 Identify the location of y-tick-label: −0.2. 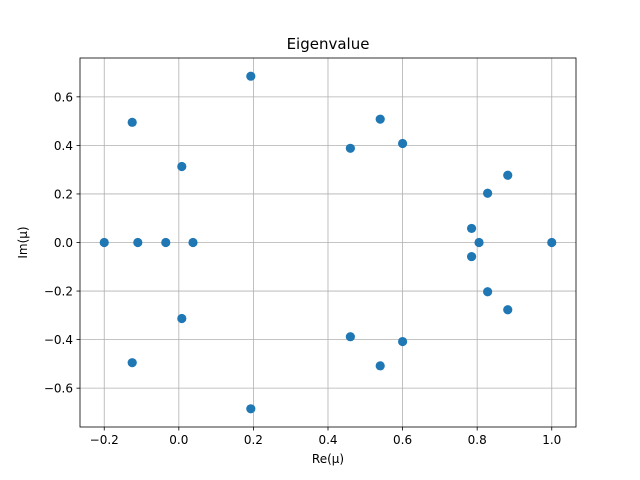
(58, 292).